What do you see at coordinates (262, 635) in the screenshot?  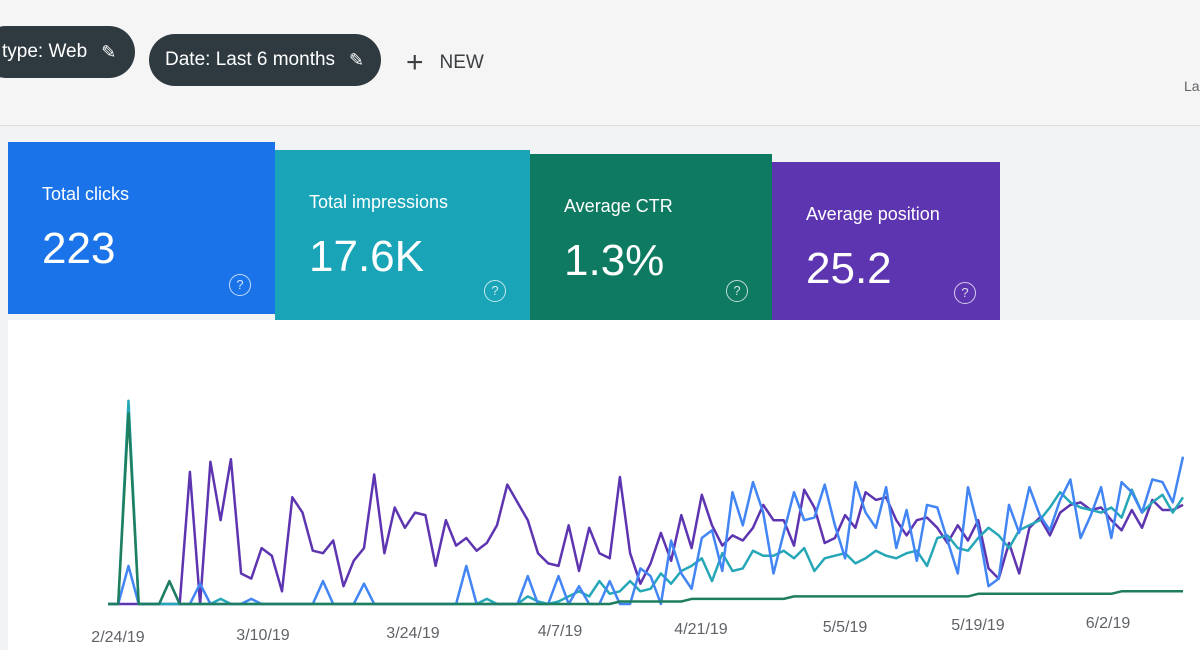 I see `x-tick-label: 3/10/19` at bounding box center [262, 635].